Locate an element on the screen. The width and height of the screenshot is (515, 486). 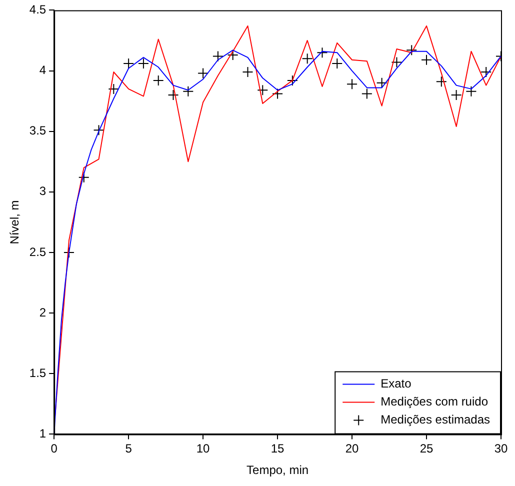
y-tick-label: 4.5 is located at coordinates (37, 9).